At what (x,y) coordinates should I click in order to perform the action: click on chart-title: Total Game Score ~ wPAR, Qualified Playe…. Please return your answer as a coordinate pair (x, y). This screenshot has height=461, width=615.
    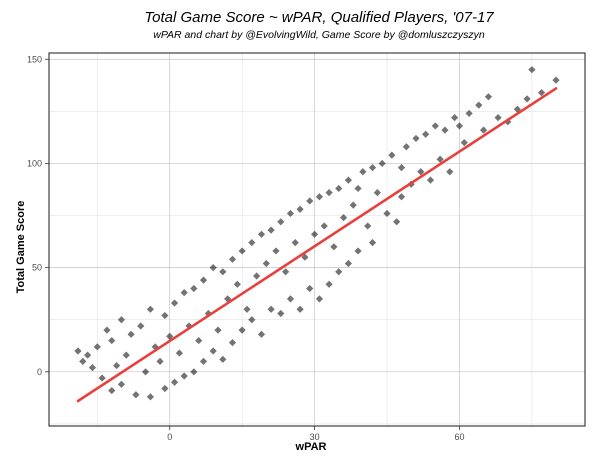
    Looking at the image, I should click on (319, 17).